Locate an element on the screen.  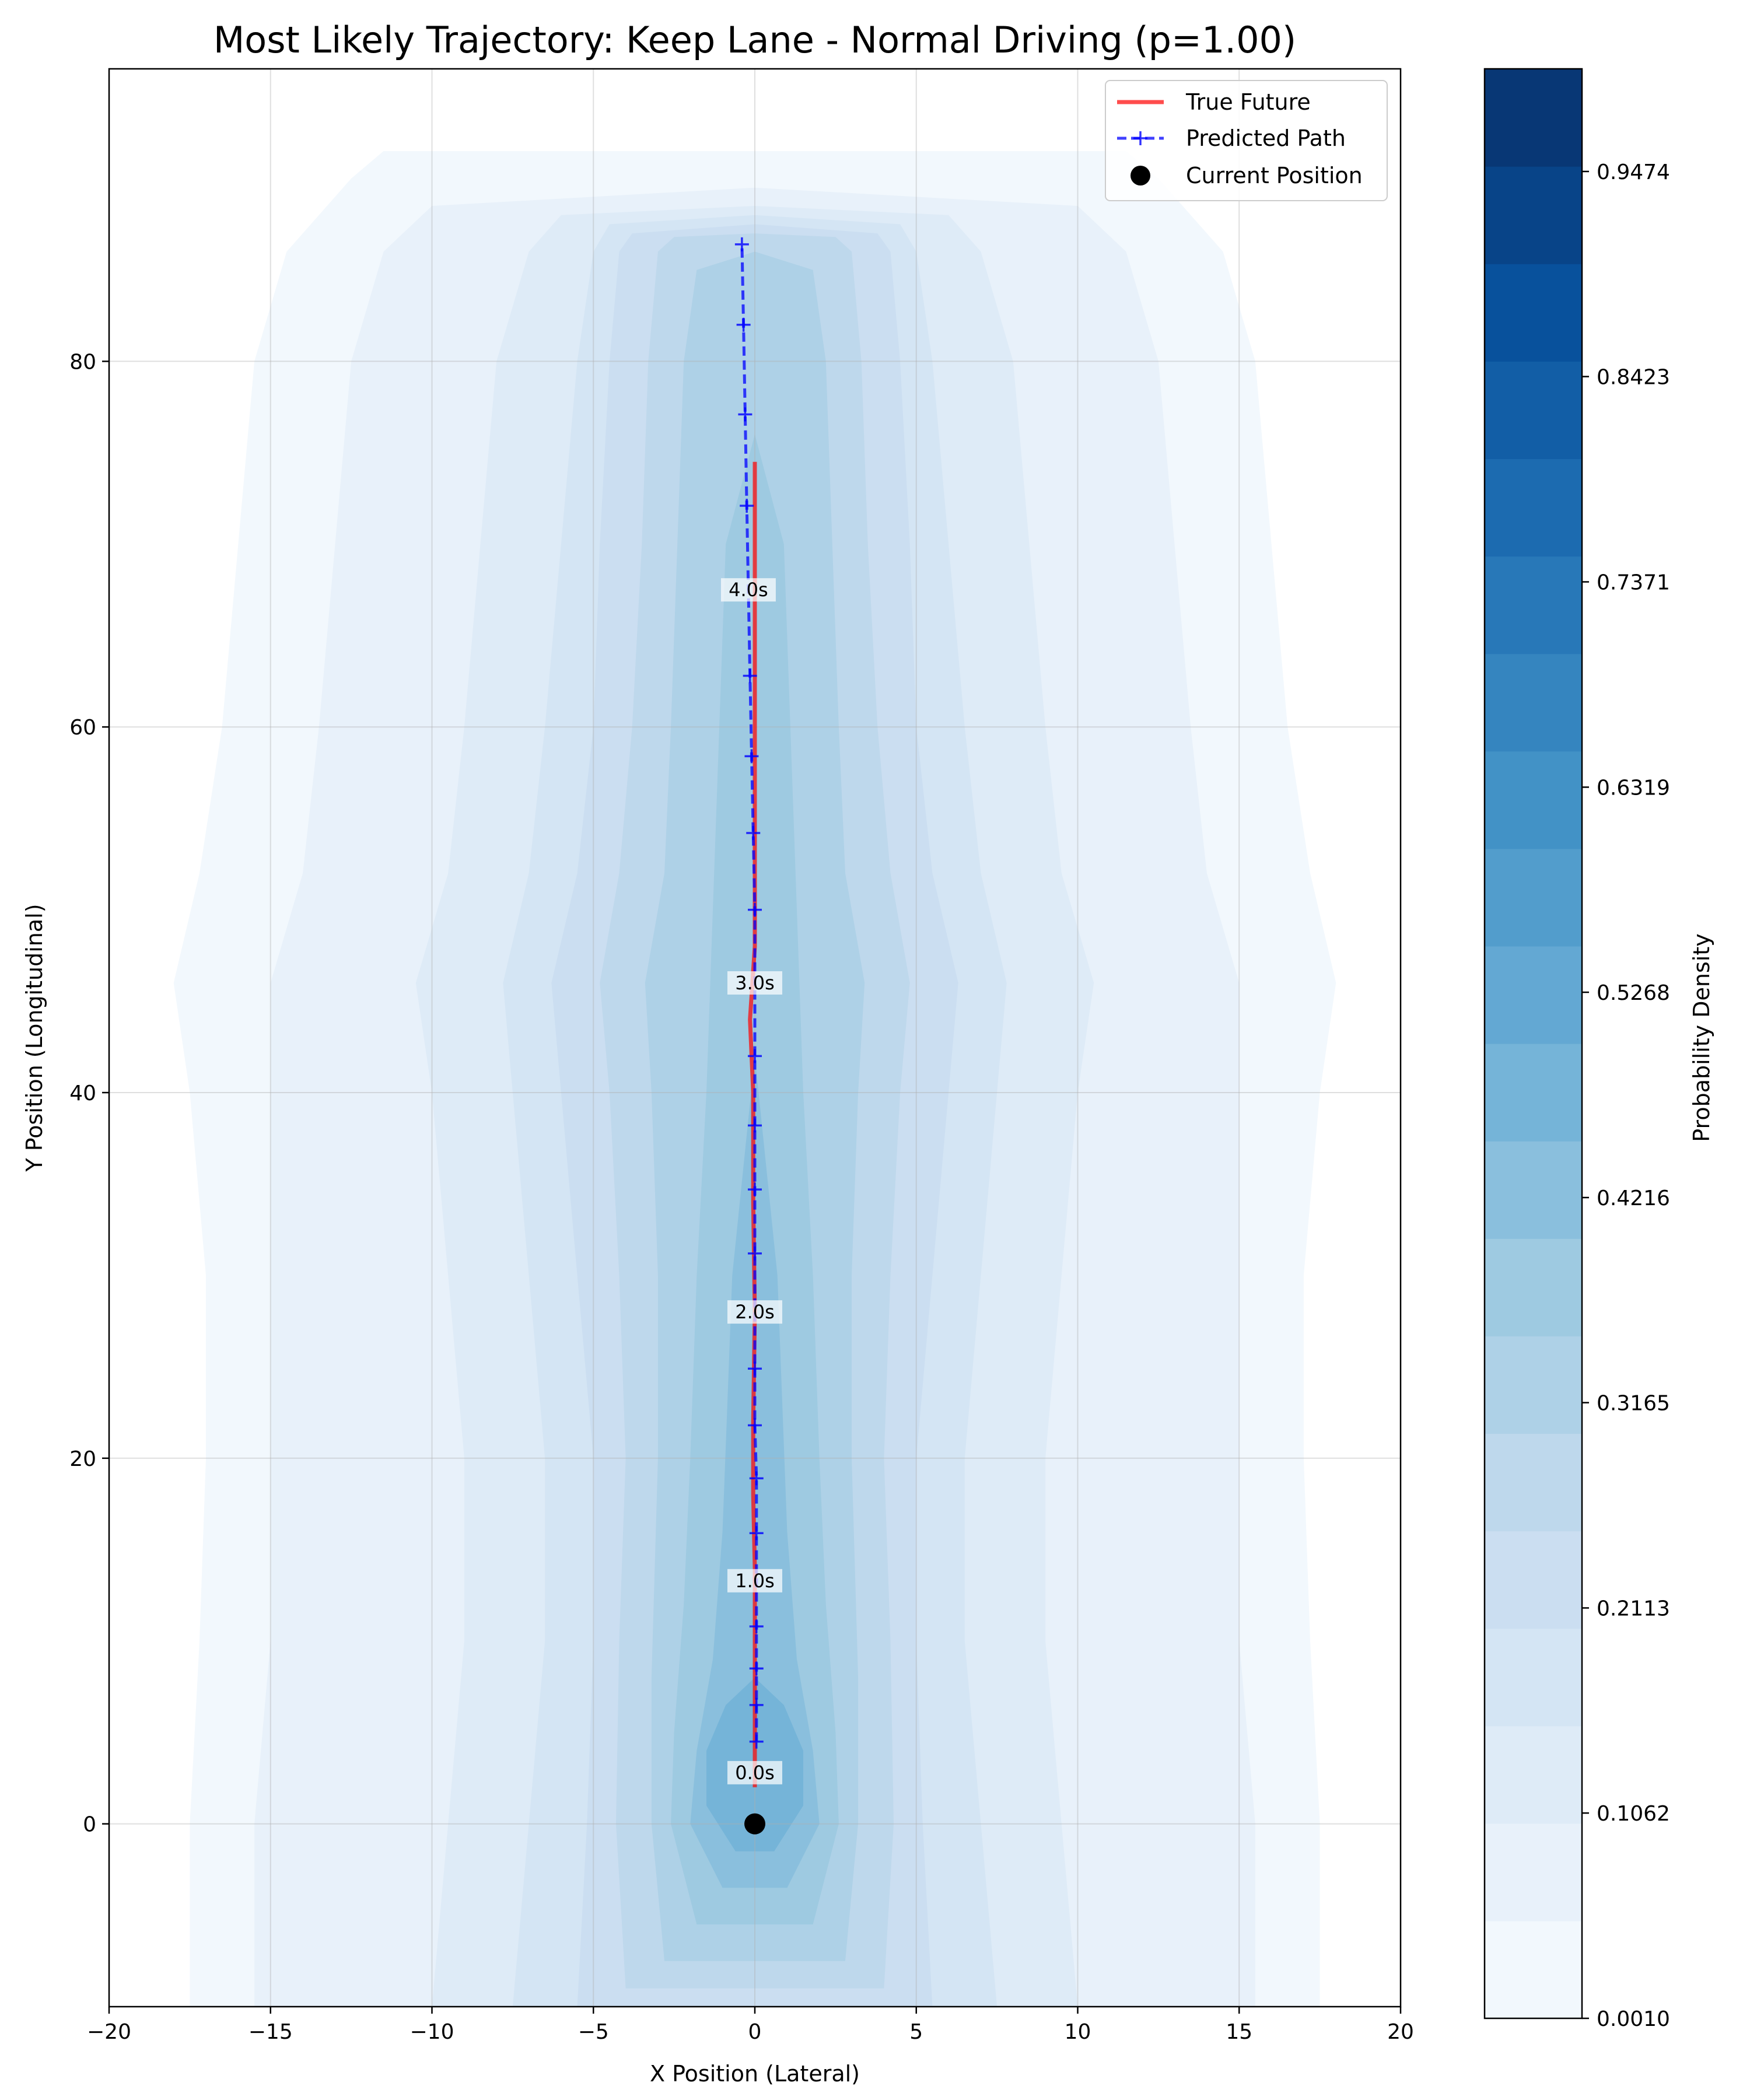
y-axis: 0 20 40 60 80 is located at coordinates (89, 1093).